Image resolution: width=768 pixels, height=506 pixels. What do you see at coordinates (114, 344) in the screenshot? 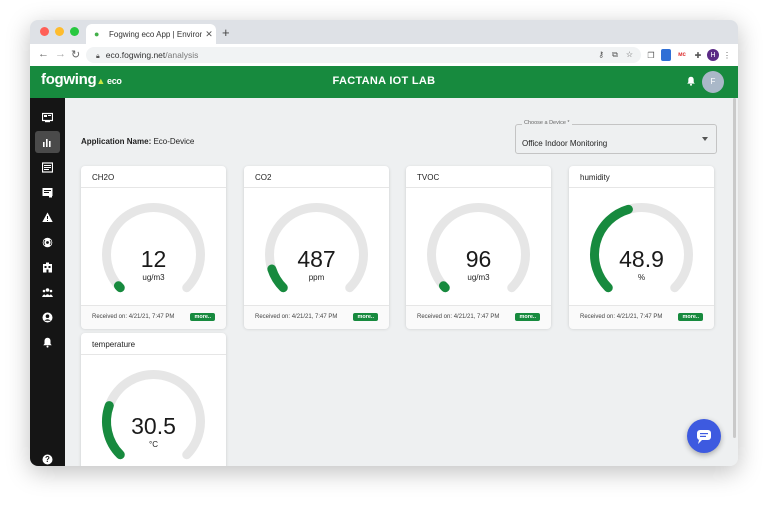
I see `card-title: temperature` at bounding box center [114, 344].